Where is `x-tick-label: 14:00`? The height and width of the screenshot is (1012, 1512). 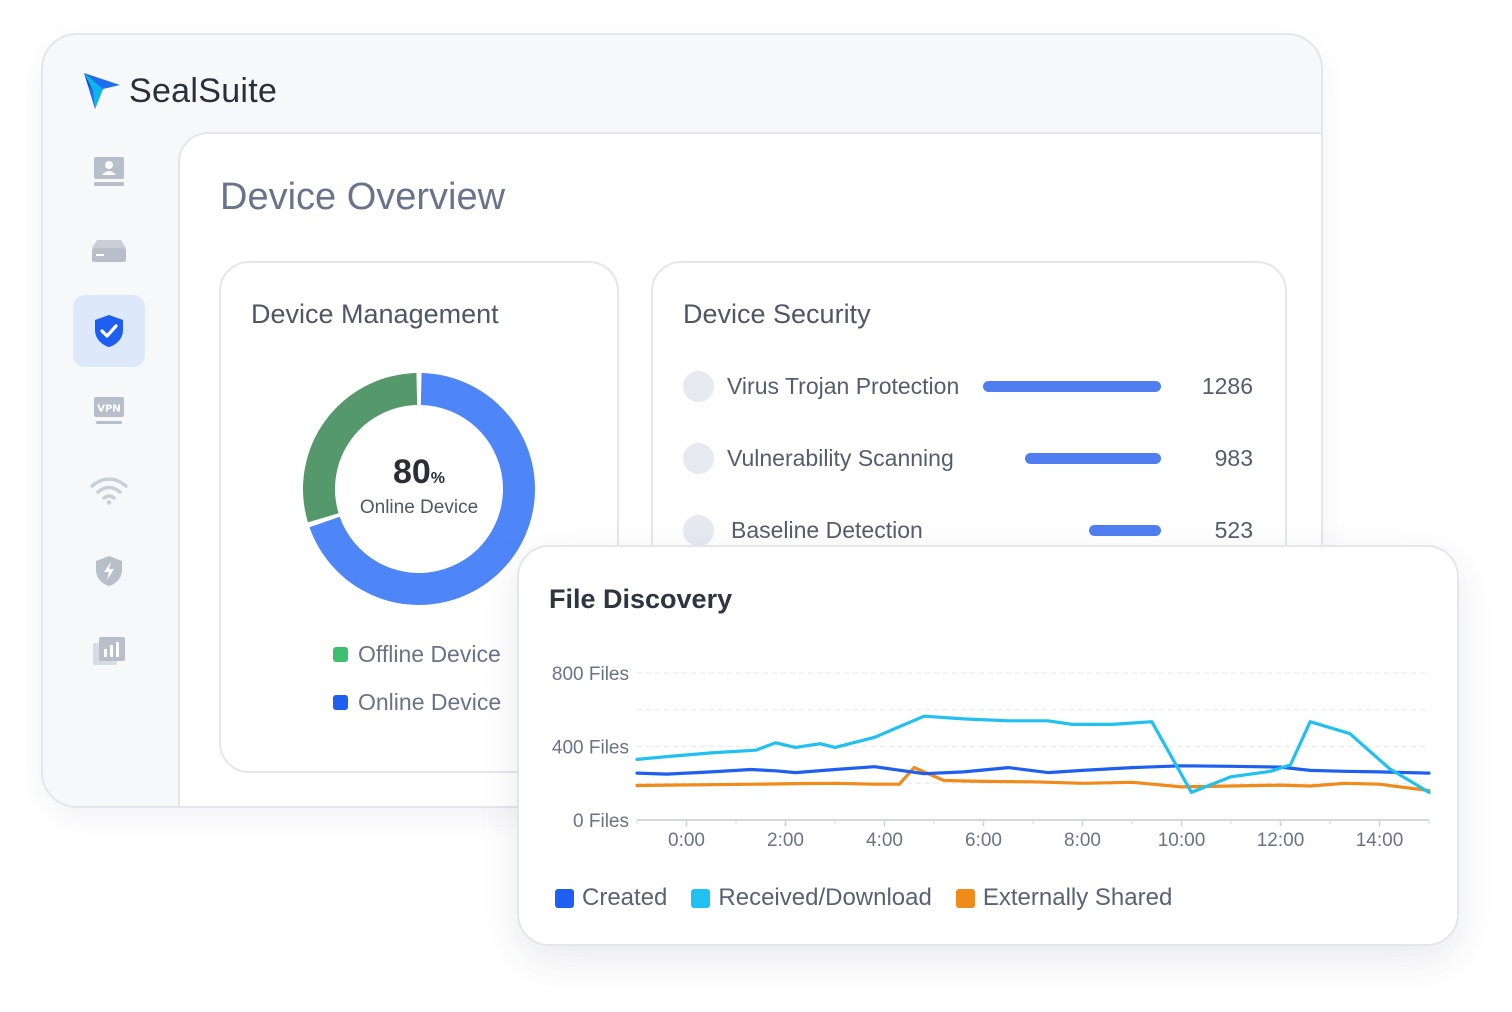 x-tick-label: 14:00 is located at coordinates (1380, 840).